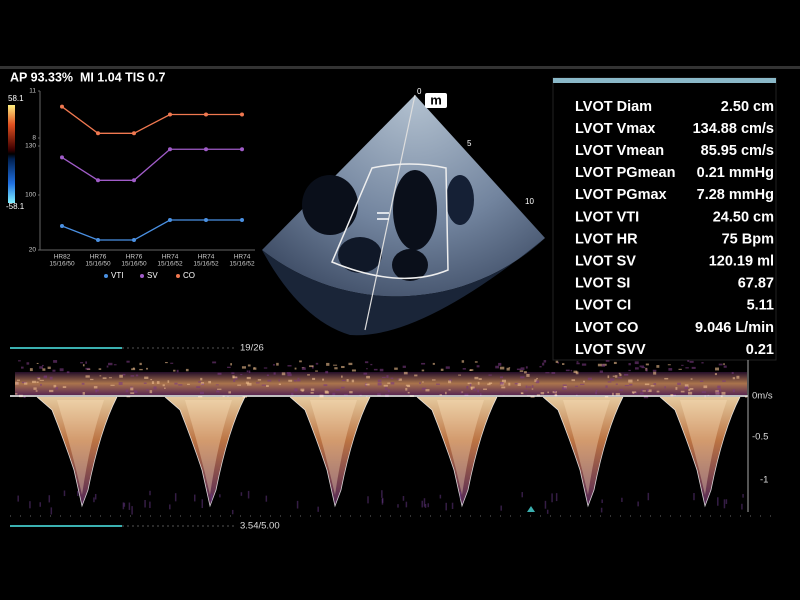 This screenshot has width=800, height=600. Describe the element at coordinates (403, 287) in the screenshot. I see `fan-edge` at that location.